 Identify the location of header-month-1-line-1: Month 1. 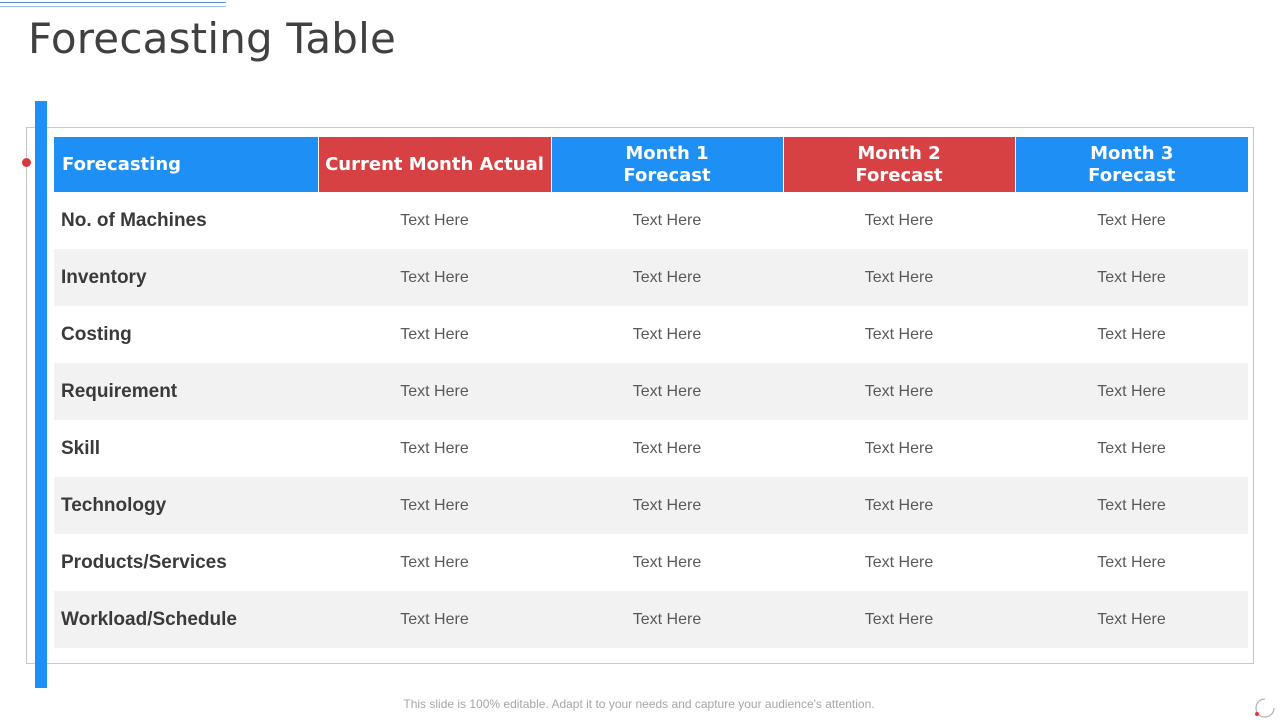
(667, 153).